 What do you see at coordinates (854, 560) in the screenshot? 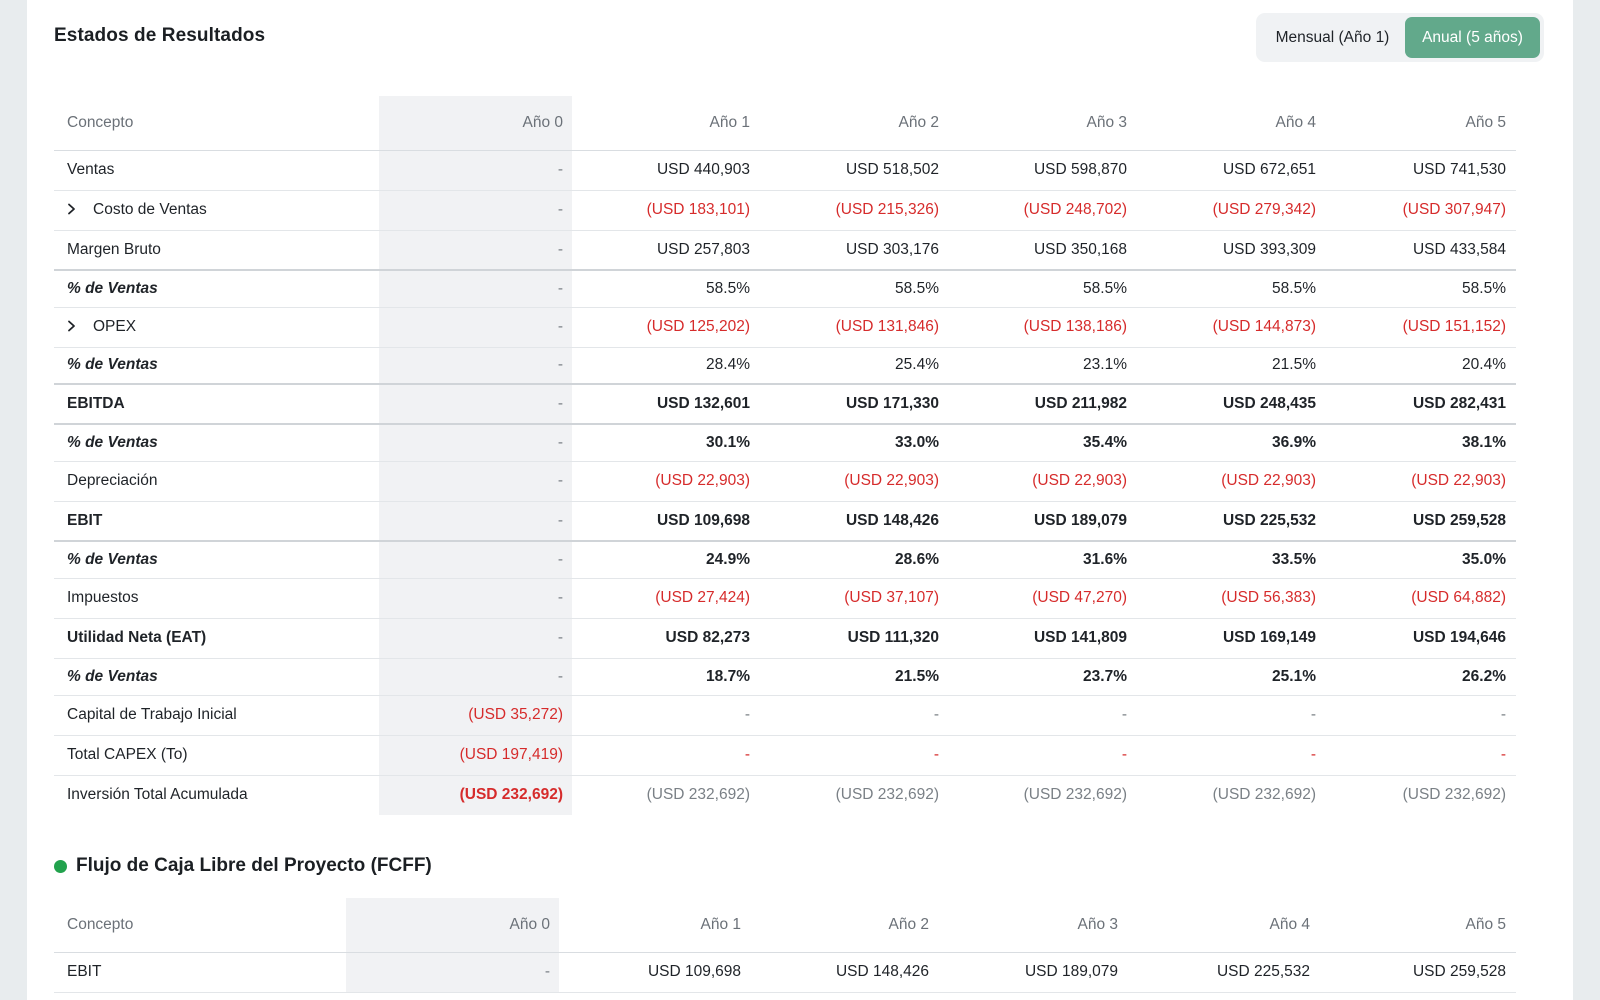
I see `cell: 28.6%` at bounding box center [854, 560].